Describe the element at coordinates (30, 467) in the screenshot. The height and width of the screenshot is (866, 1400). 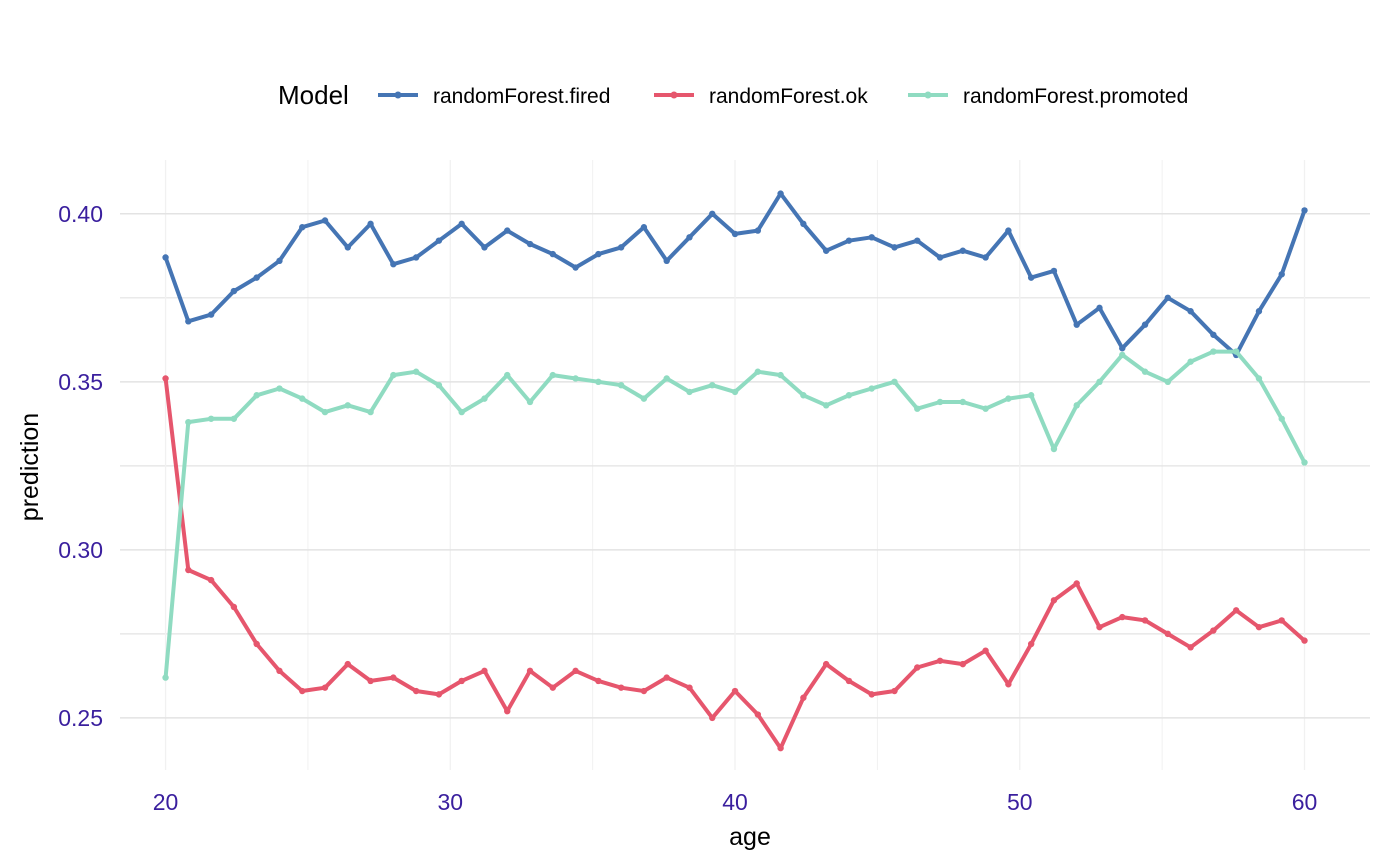
I see `y-axis-title: prediction` at that location.